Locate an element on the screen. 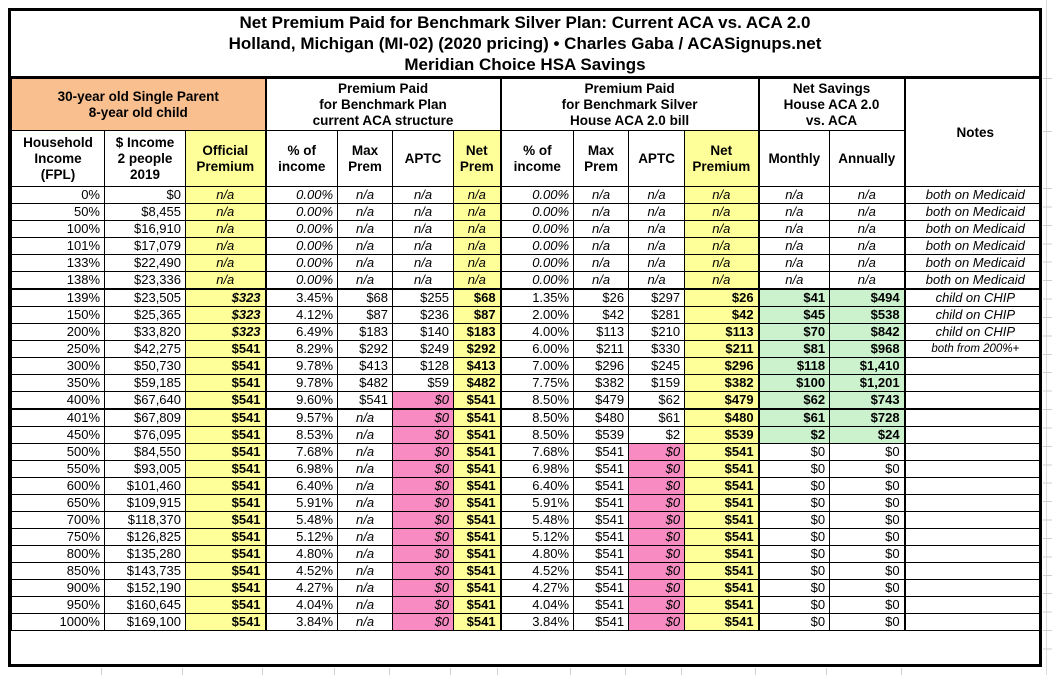  cell-aca-net-prem: $413 is located at coordinates (477, 366).